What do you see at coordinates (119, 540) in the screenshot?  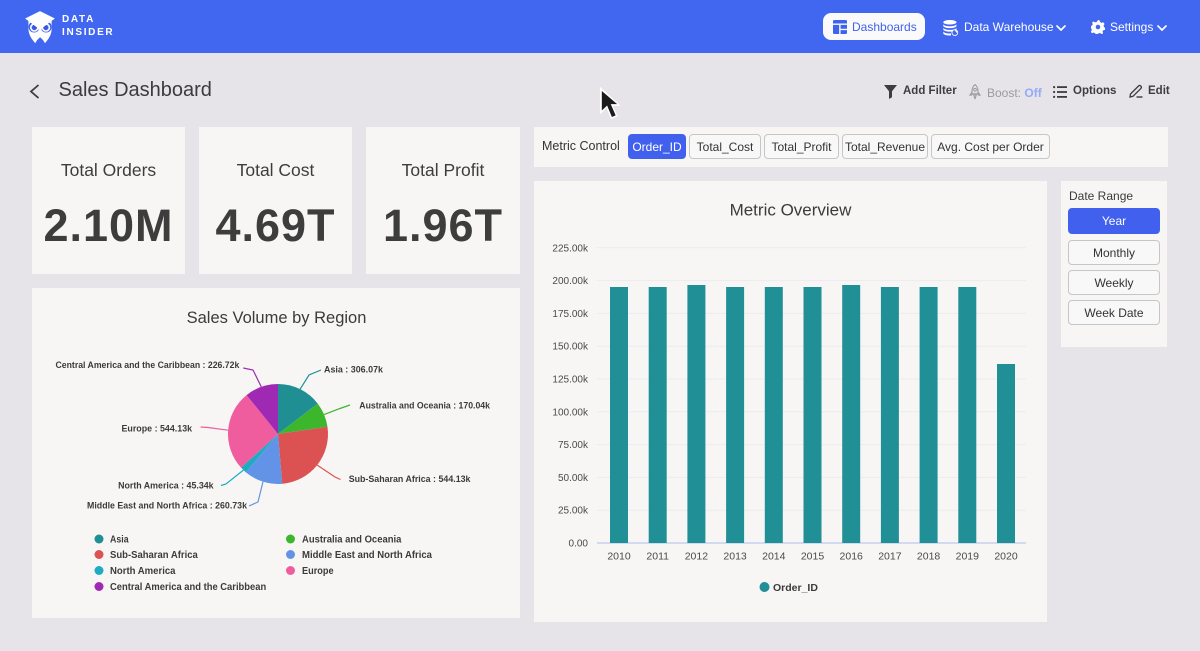 I see `svg-text: Asia` at bounding box center [119, 540].